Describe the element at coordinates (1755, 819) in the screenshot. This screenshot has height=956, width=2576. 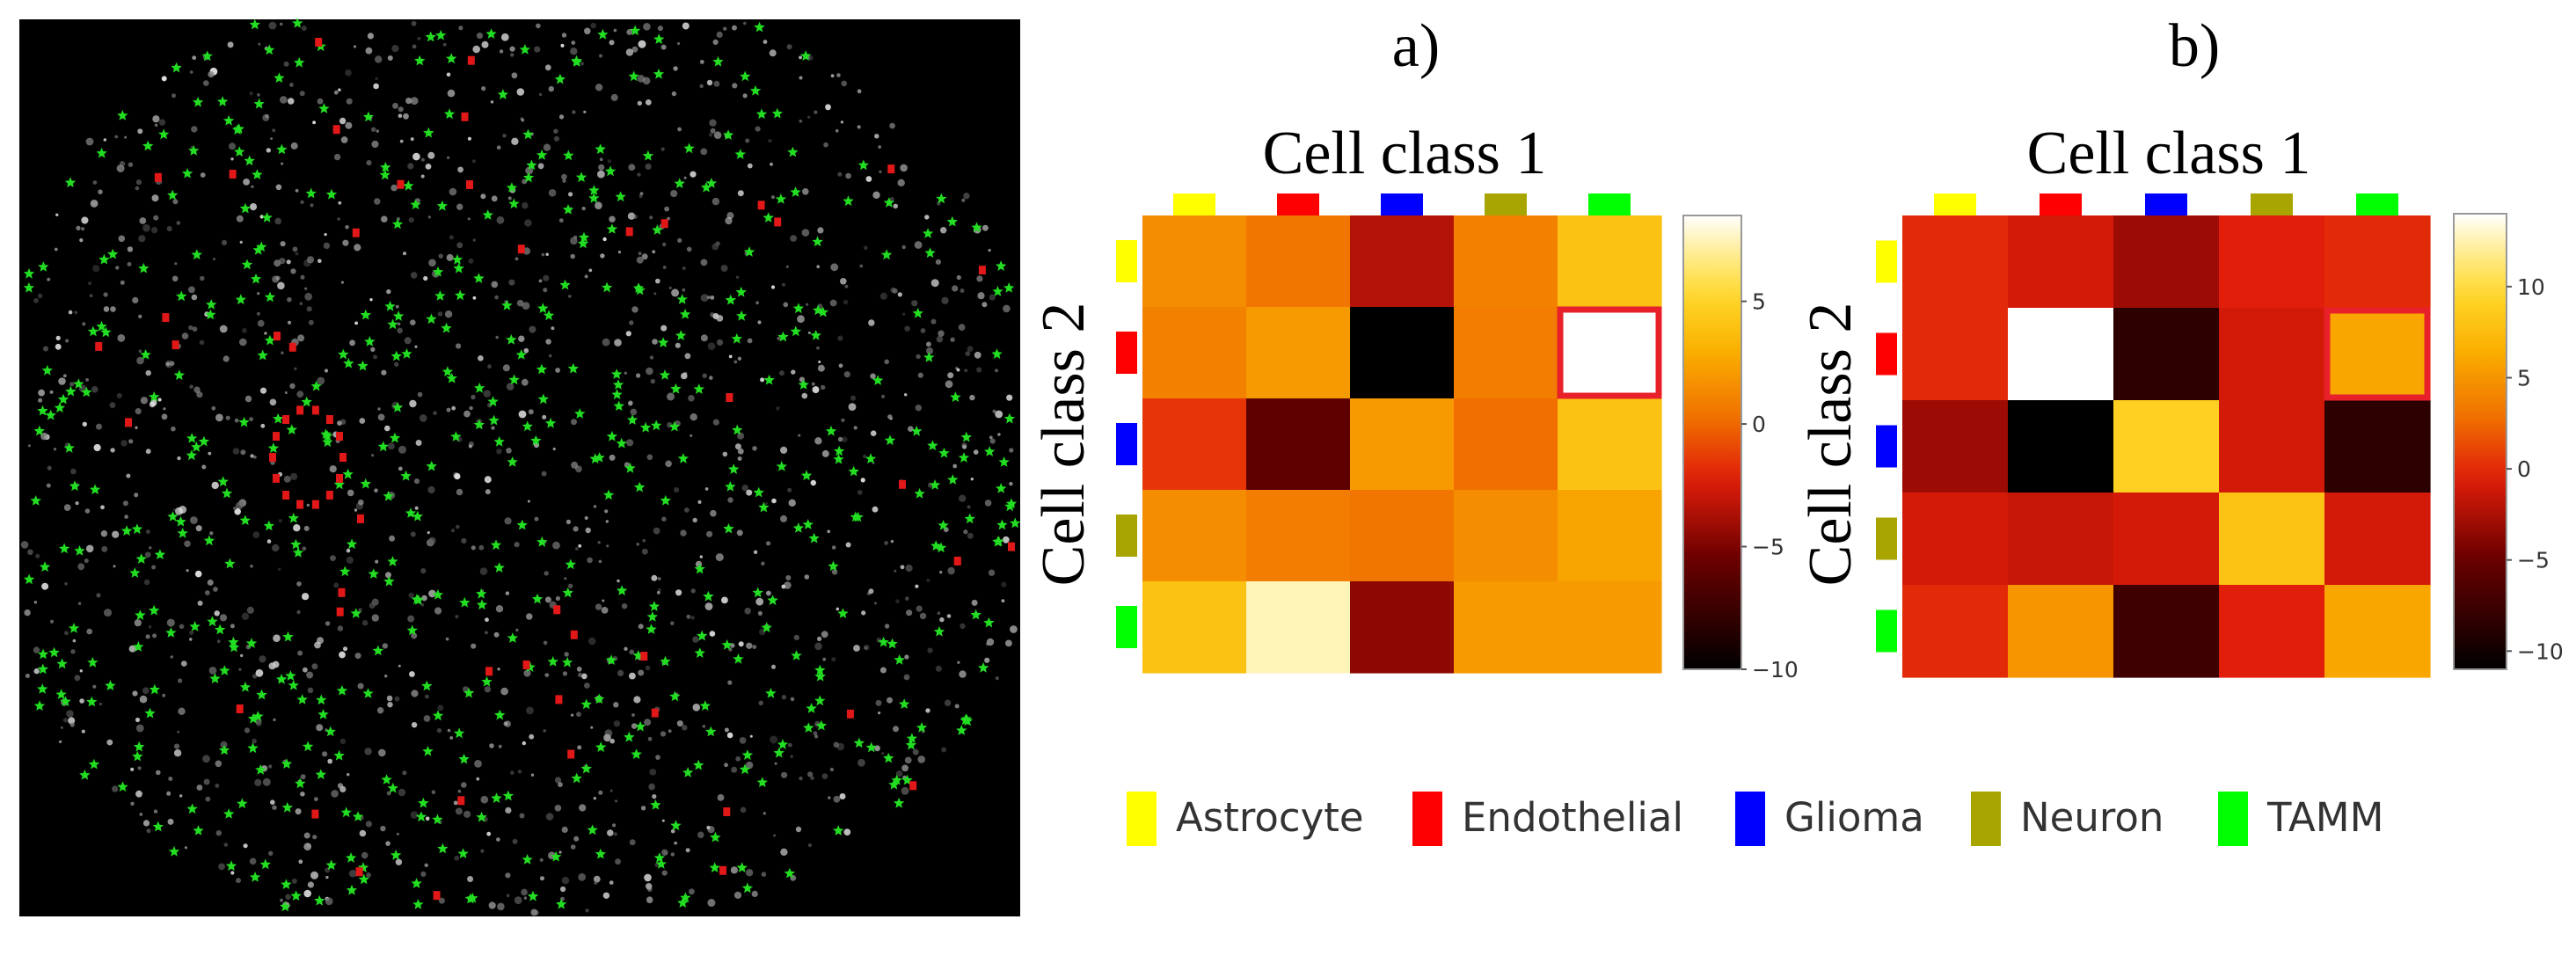
I see `legend: Astrocyte Endothelial Glioma Neuron TAMM` at that location.